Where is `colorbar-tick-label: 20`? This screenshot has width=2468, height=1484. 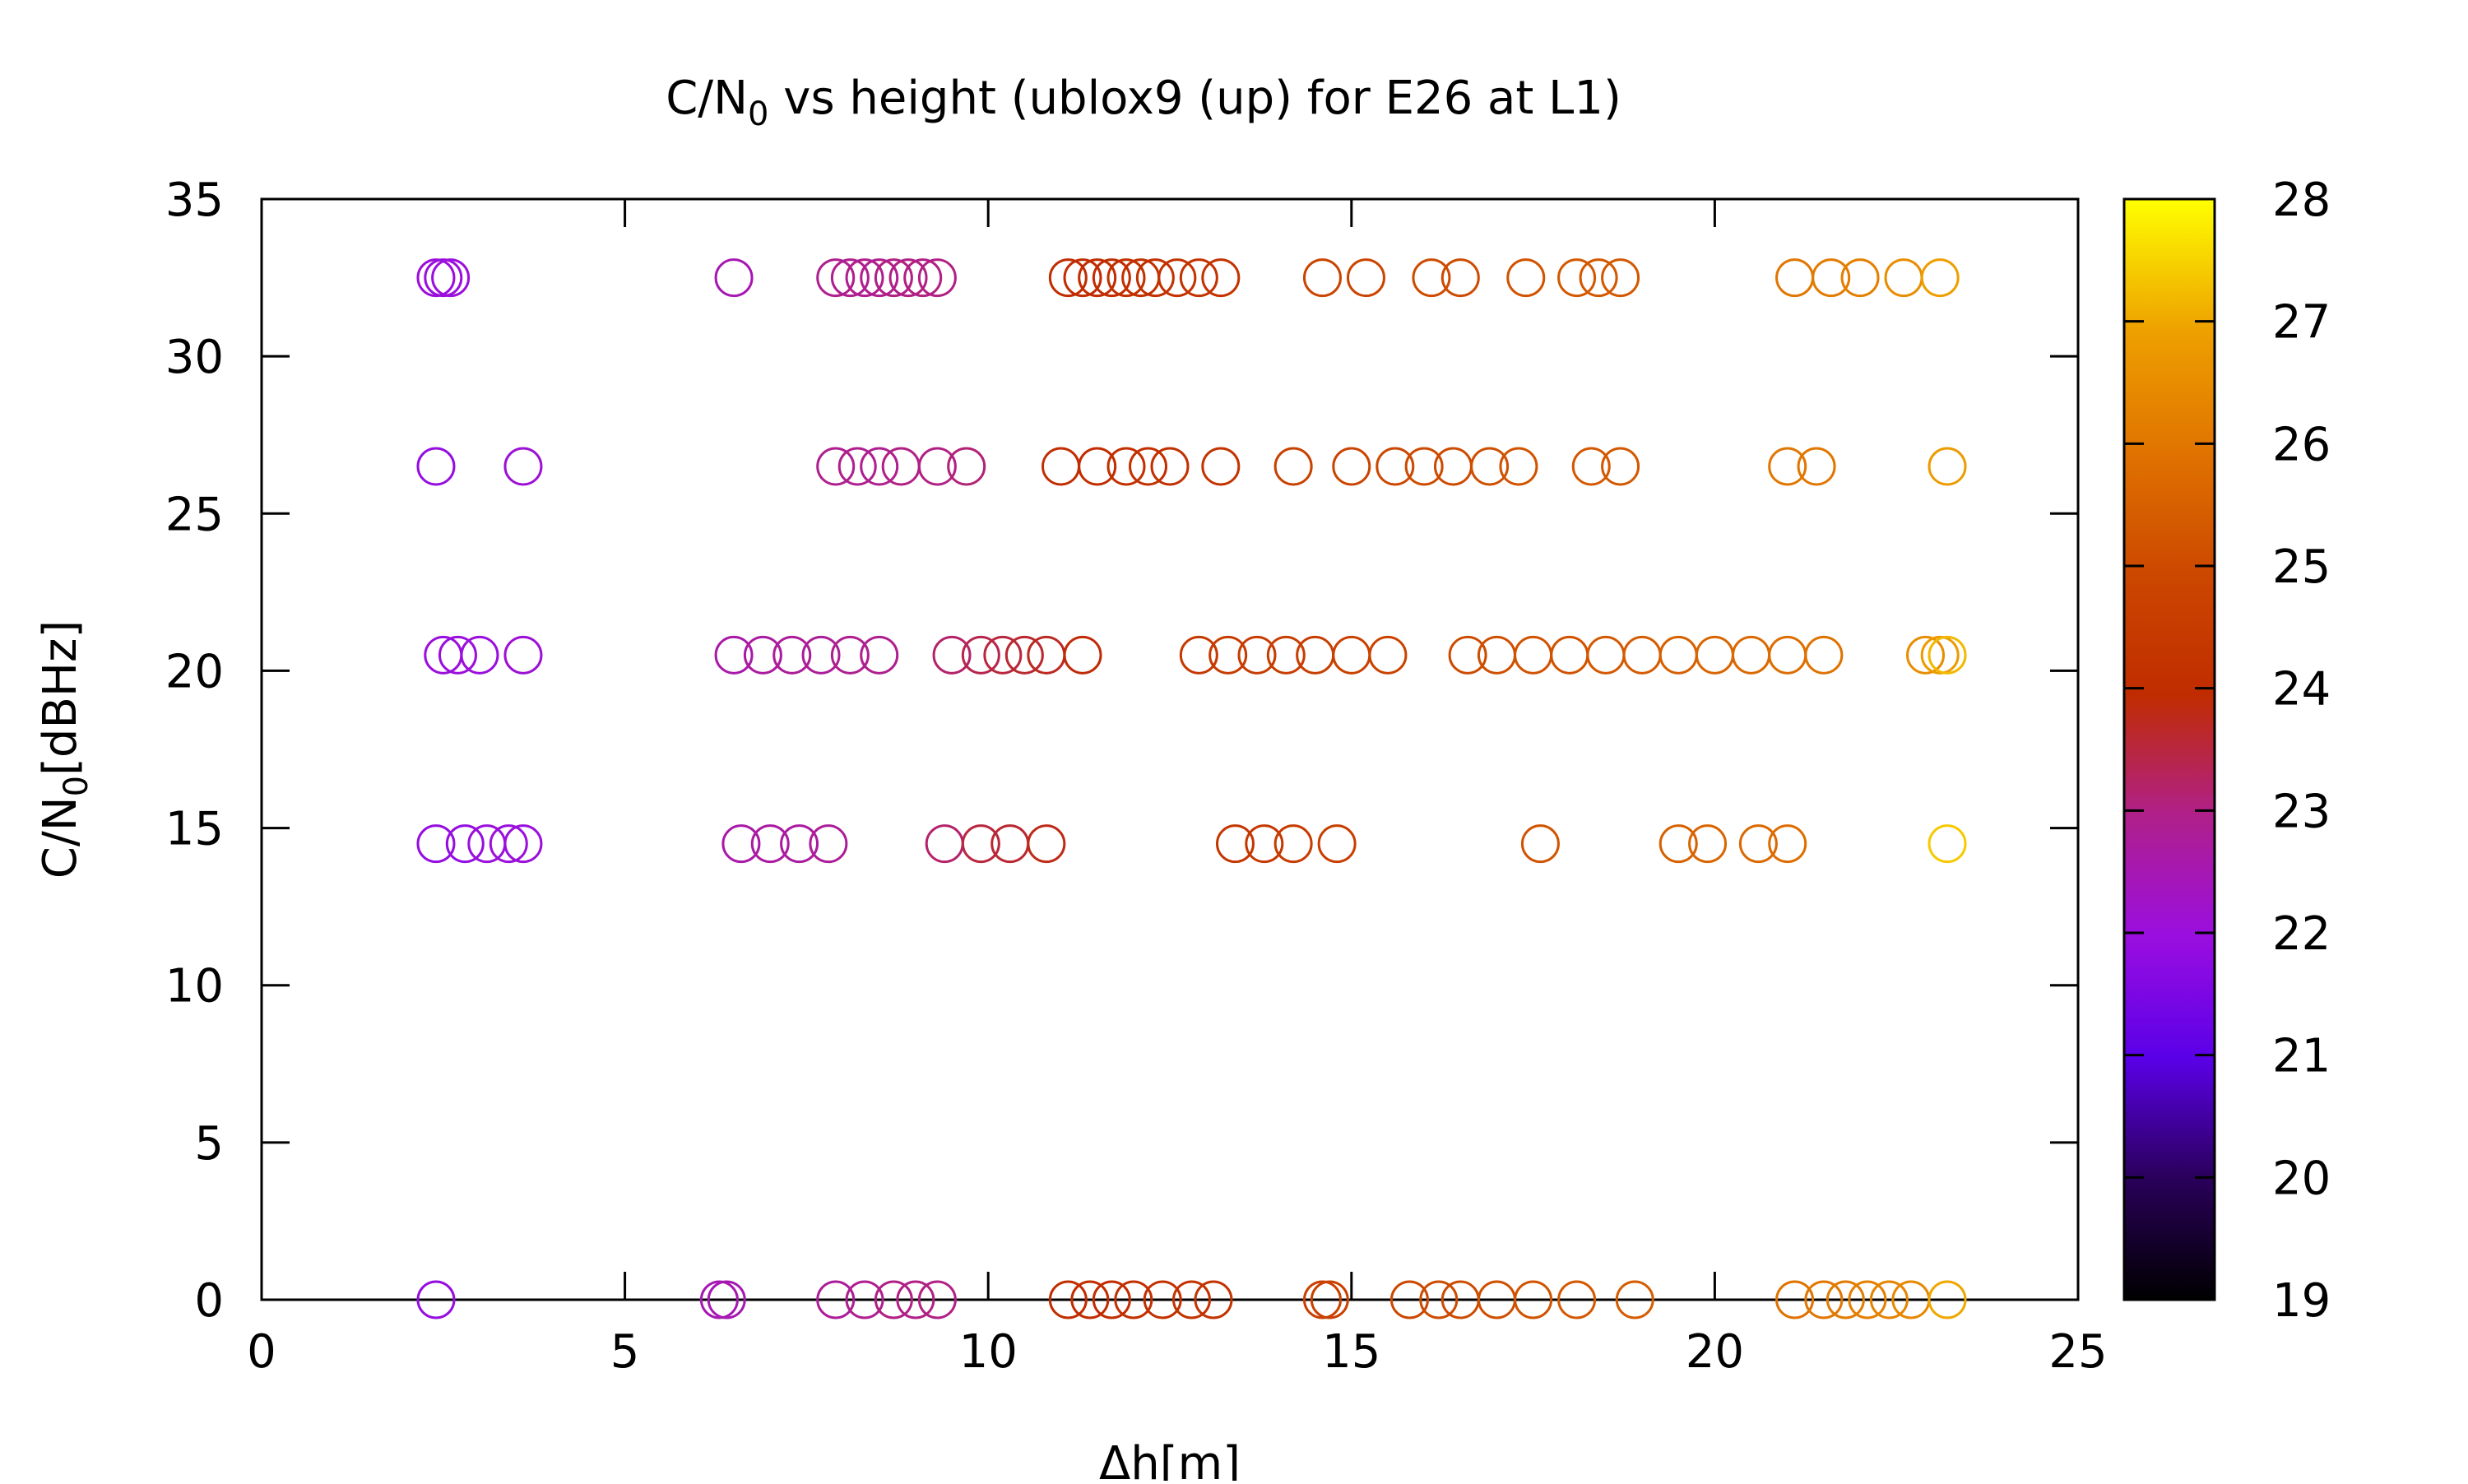 colorbar-tick-label: 20 is located at coordinates (2301, 1178).